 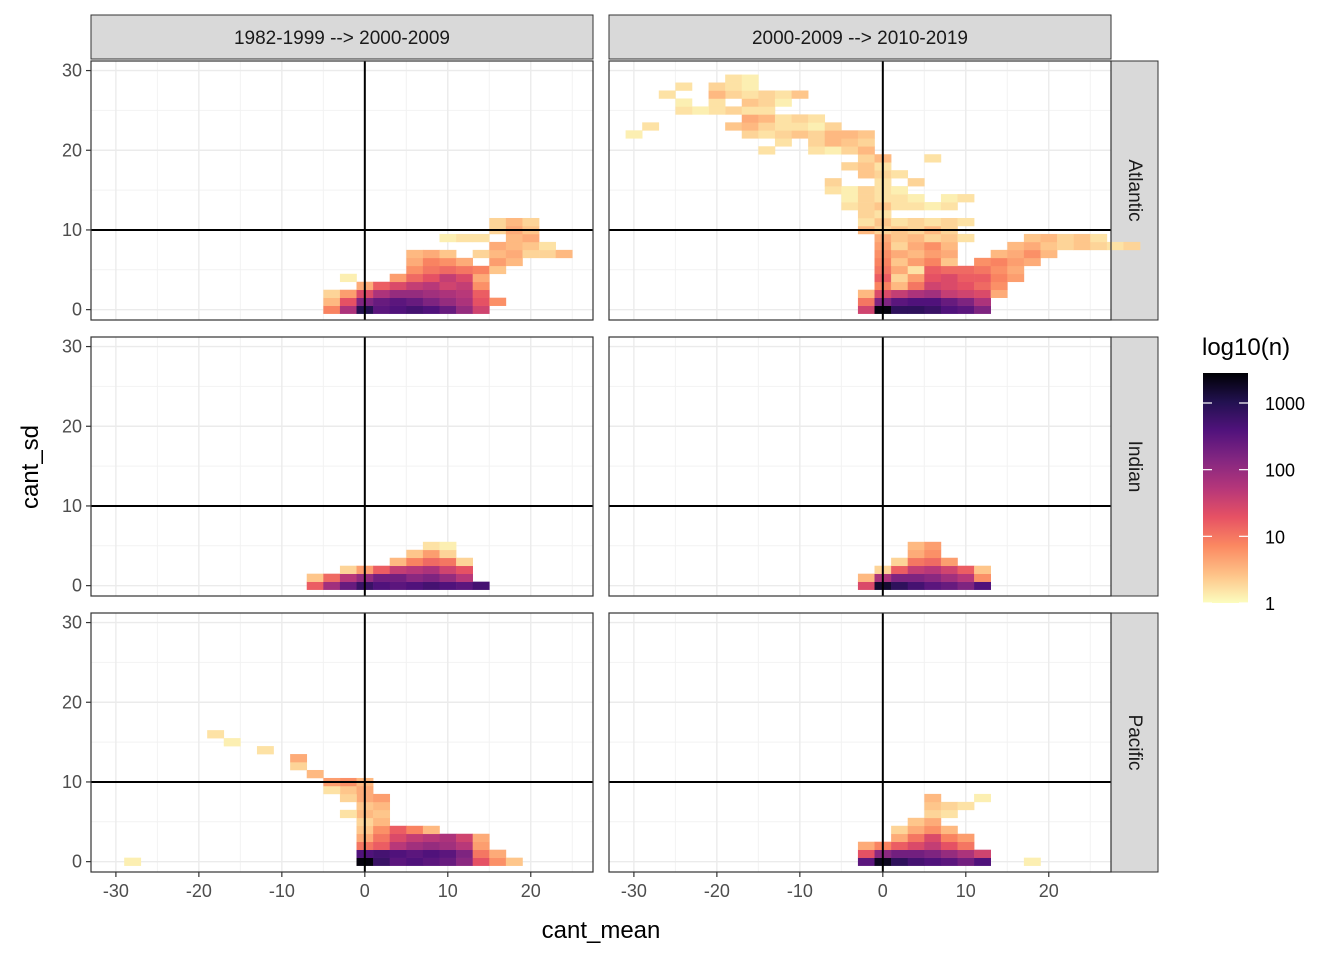 I want to click on y-tick-label: 10, so click(x=72, y=782).